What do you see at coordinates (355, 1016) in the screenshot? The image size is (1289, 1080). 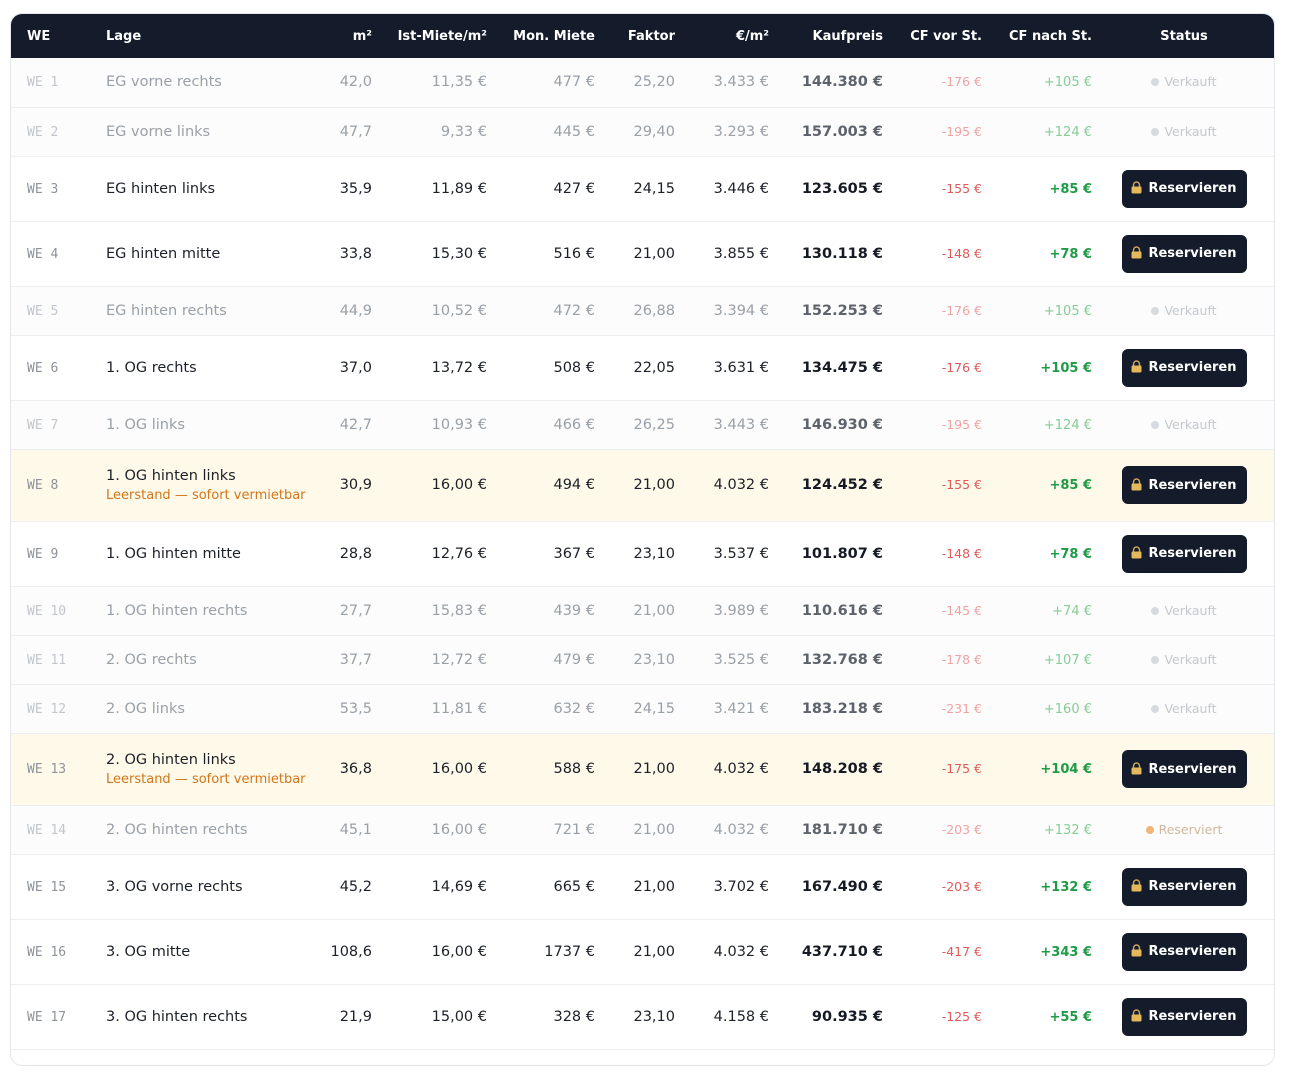 I see `unit-area: 21,9` at bounding box center [355, 1016].